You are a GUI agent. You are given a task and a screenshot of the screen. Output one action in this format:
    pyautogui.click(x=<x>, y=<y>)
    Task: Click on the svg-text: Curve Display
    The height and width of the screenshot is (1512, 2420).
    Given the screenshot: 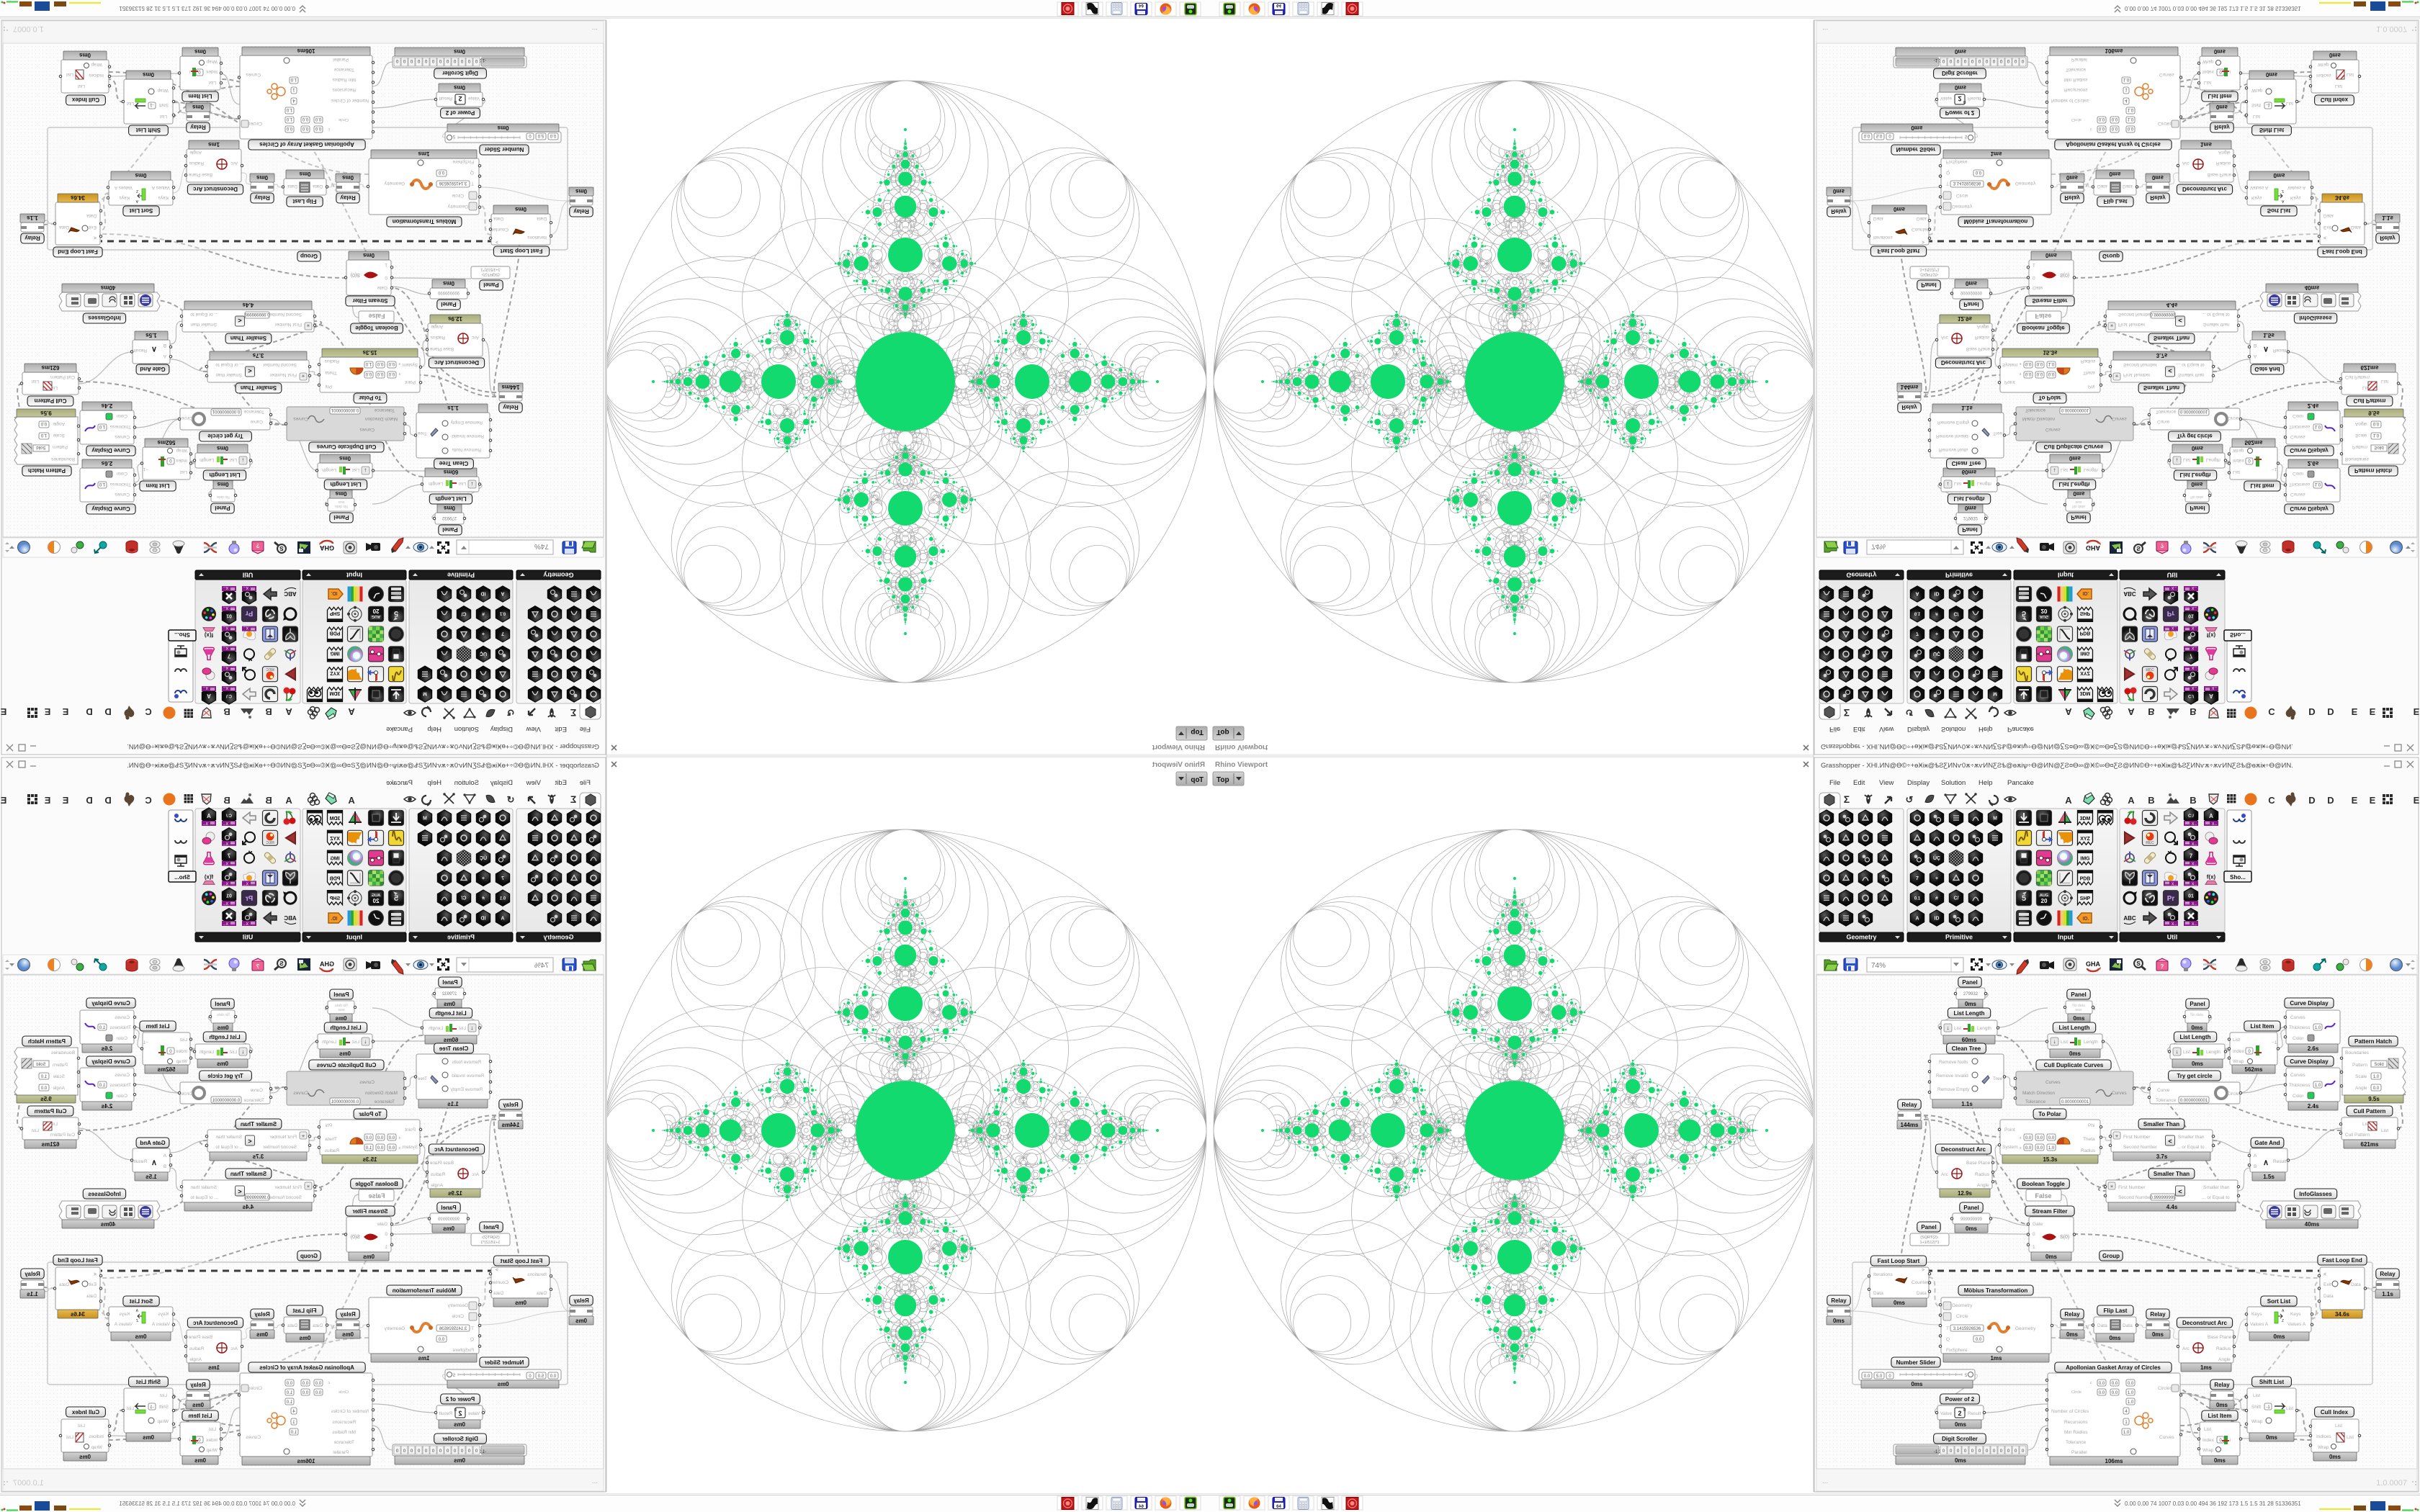 What is the action you would take?
    pyautogui.click(x=2309, y=1003)
    